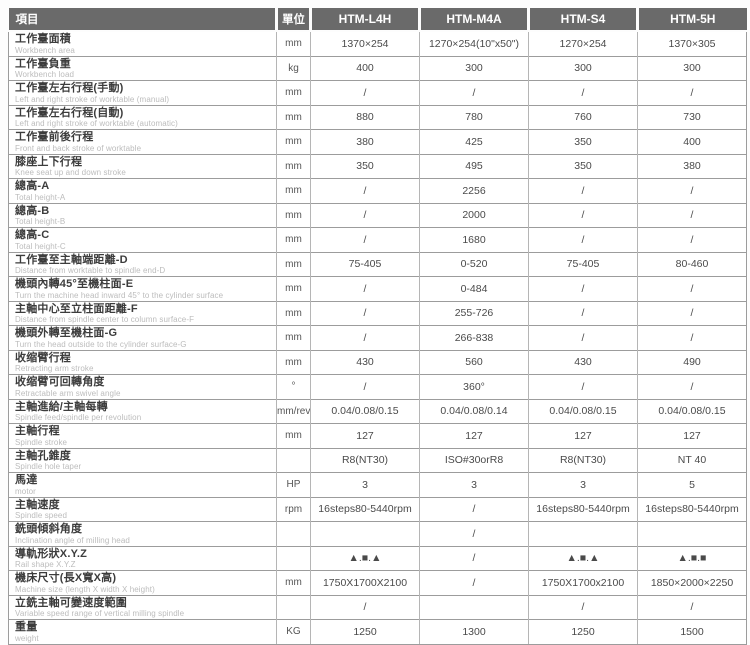 This screenshot has width=750, height=645. What do you see at coordinates (365, 141) in the screenshot?
I see `value-cell-htm-l4h: 380` at bounding box center [365, 141].